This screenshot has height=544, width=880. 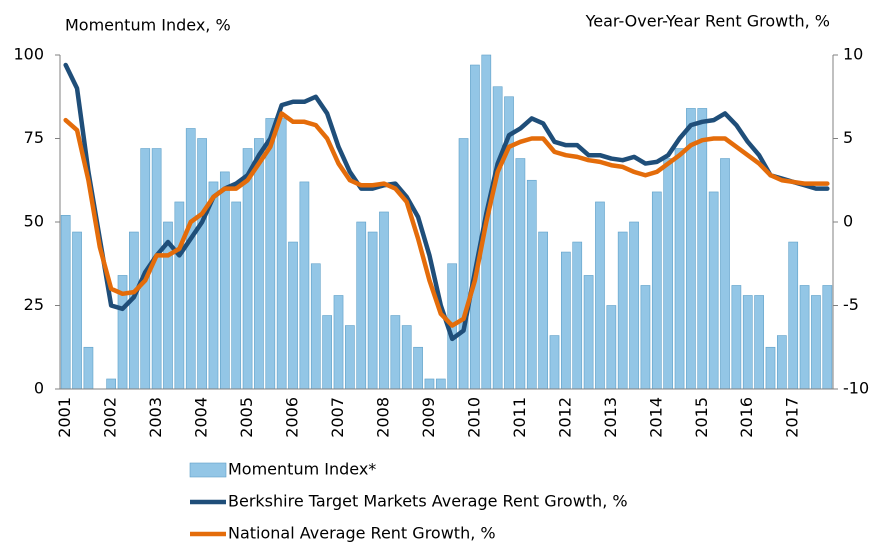 What do you see at coordinates (564, 417) in the screenshot?
I see `x-tick-label: 2012` at bounding box center [564, 417].